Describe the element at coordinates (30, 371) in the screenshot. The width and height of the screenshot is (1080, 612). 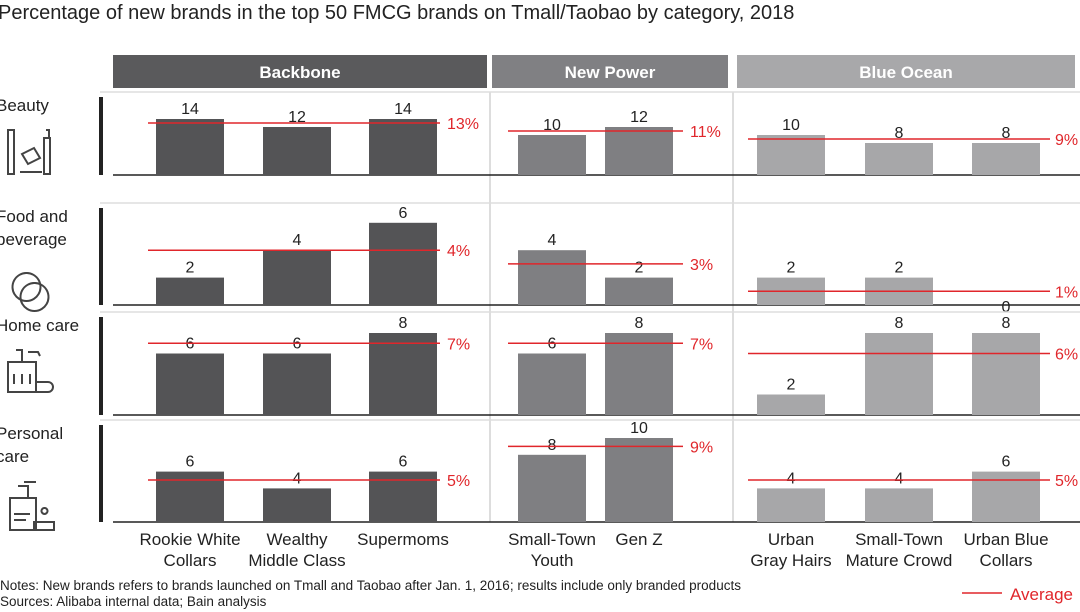
I see `cleaning-supplies-icon` at that location.